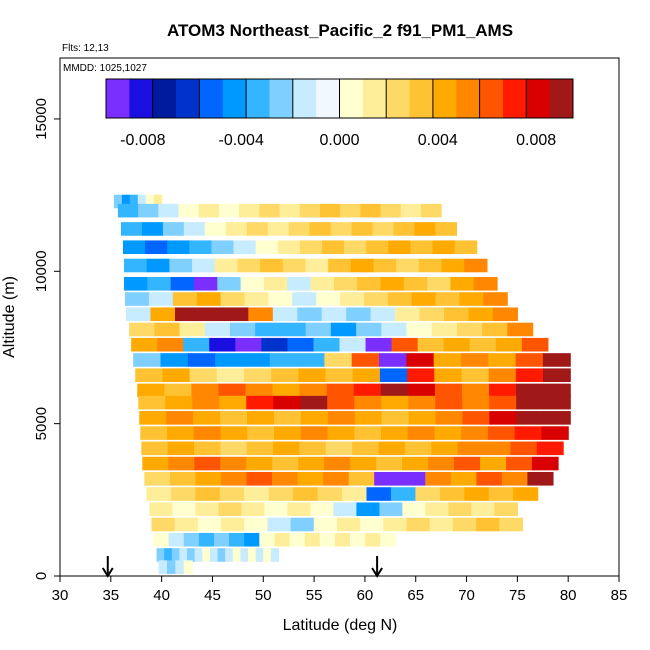 This screenshot has width=650, height=650. I want to click on flights-note: Flts: 12,13, so click(85, 48).